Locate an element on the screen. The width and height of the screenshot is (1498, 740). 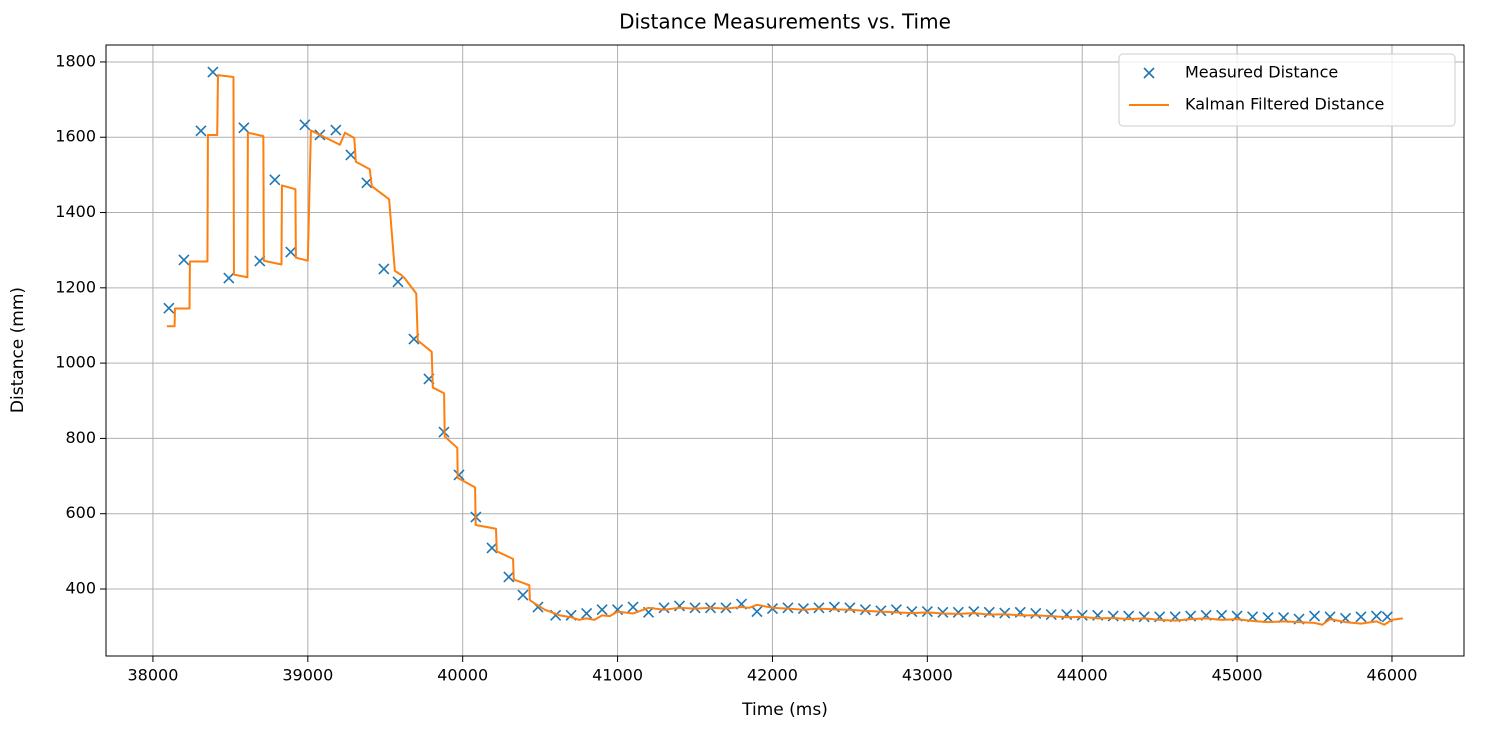
x-tick-label: 43000 is located at coordinates (927, 675).